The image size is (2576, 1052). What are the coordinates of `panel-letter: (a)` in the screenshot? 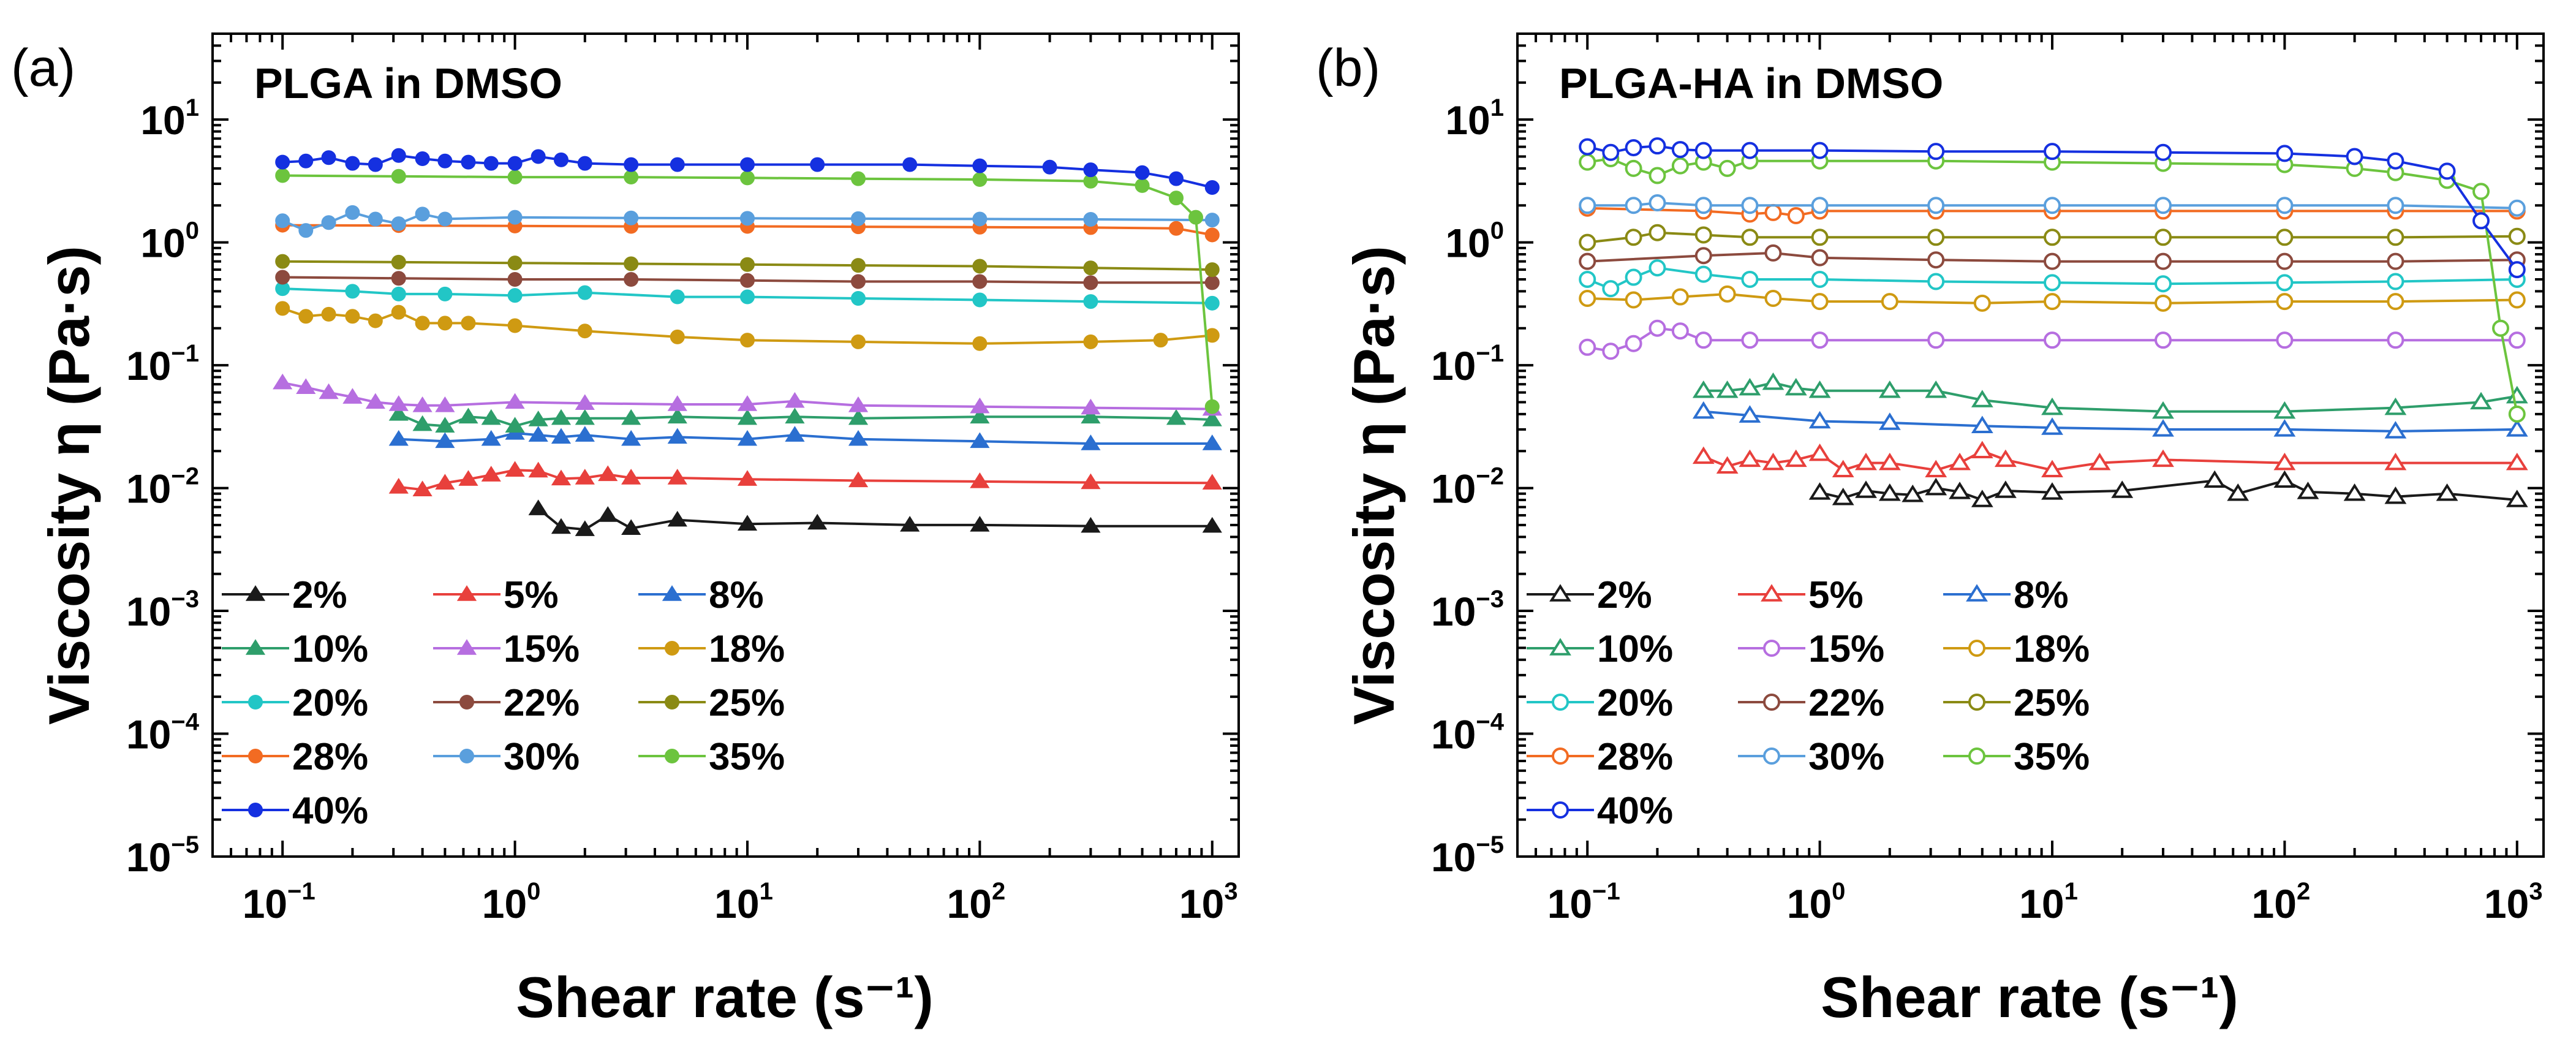 It's located at (43, 68).